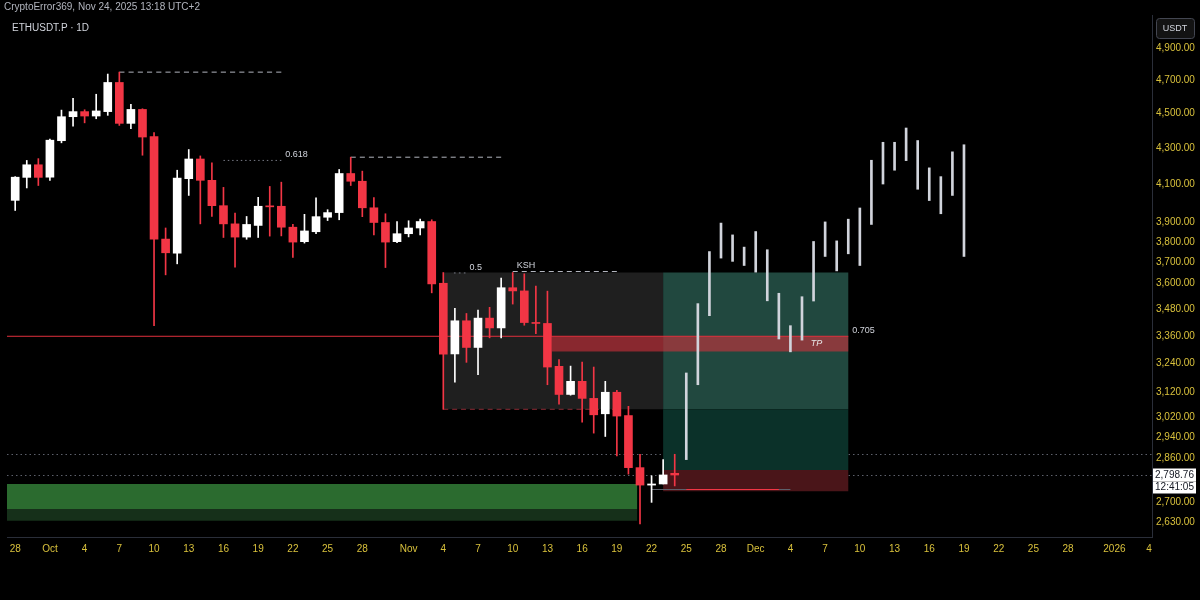  Describe the element at coordinates (1176, 522) in the screenshot. I see `y-tick-label: 2,630.00` at that location.